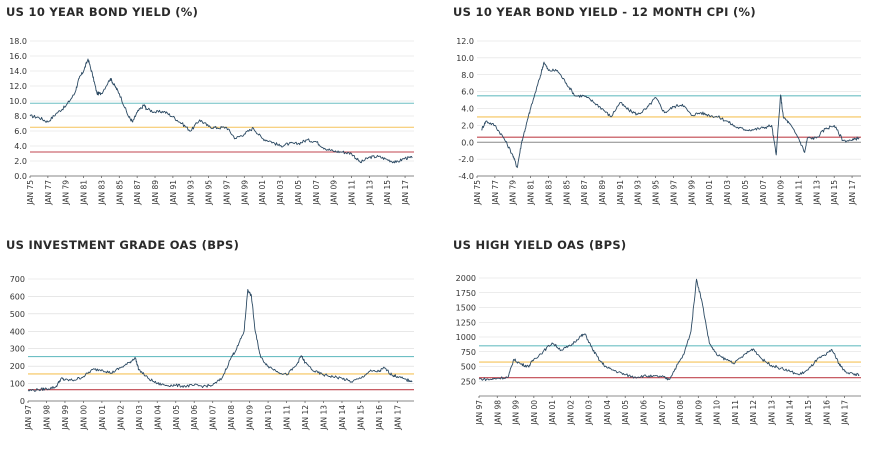 This screenshot has height=470, width=870. I want to click on x-tick-label: JAN 95, so click(209, 193).